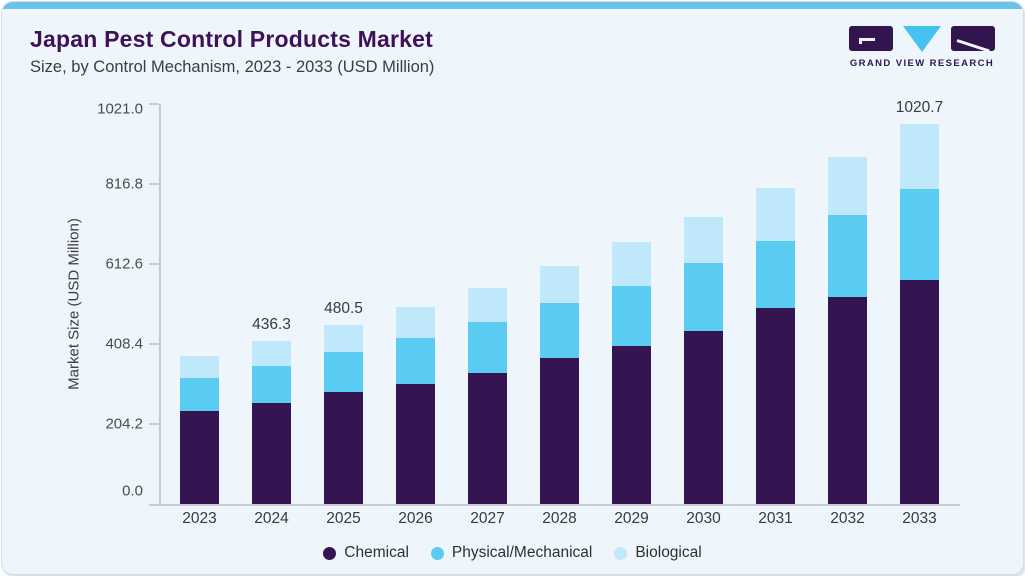  What do you see at coordinates (487, 438) in the screenshot?
I see `bar-2027-chemical-segment` at bounding box center [487, 438].